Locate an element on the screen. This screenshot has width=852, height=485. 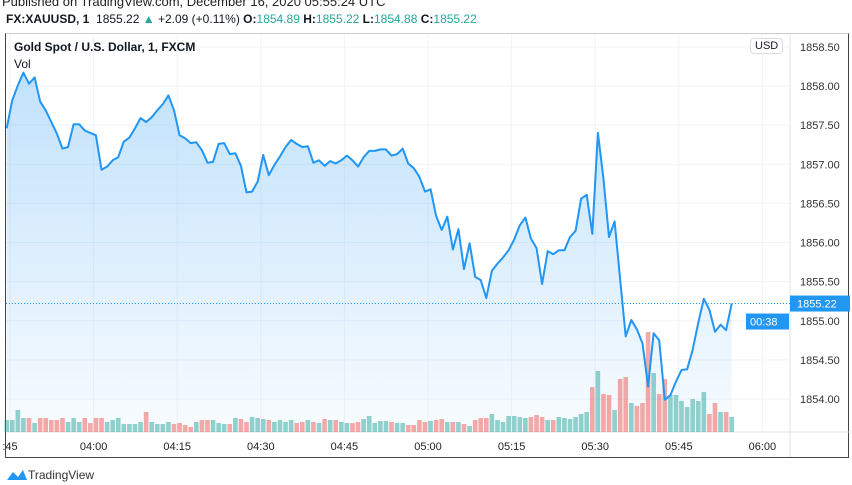
y-tick-label: 1854.50 is located at coordinates (820, 361).